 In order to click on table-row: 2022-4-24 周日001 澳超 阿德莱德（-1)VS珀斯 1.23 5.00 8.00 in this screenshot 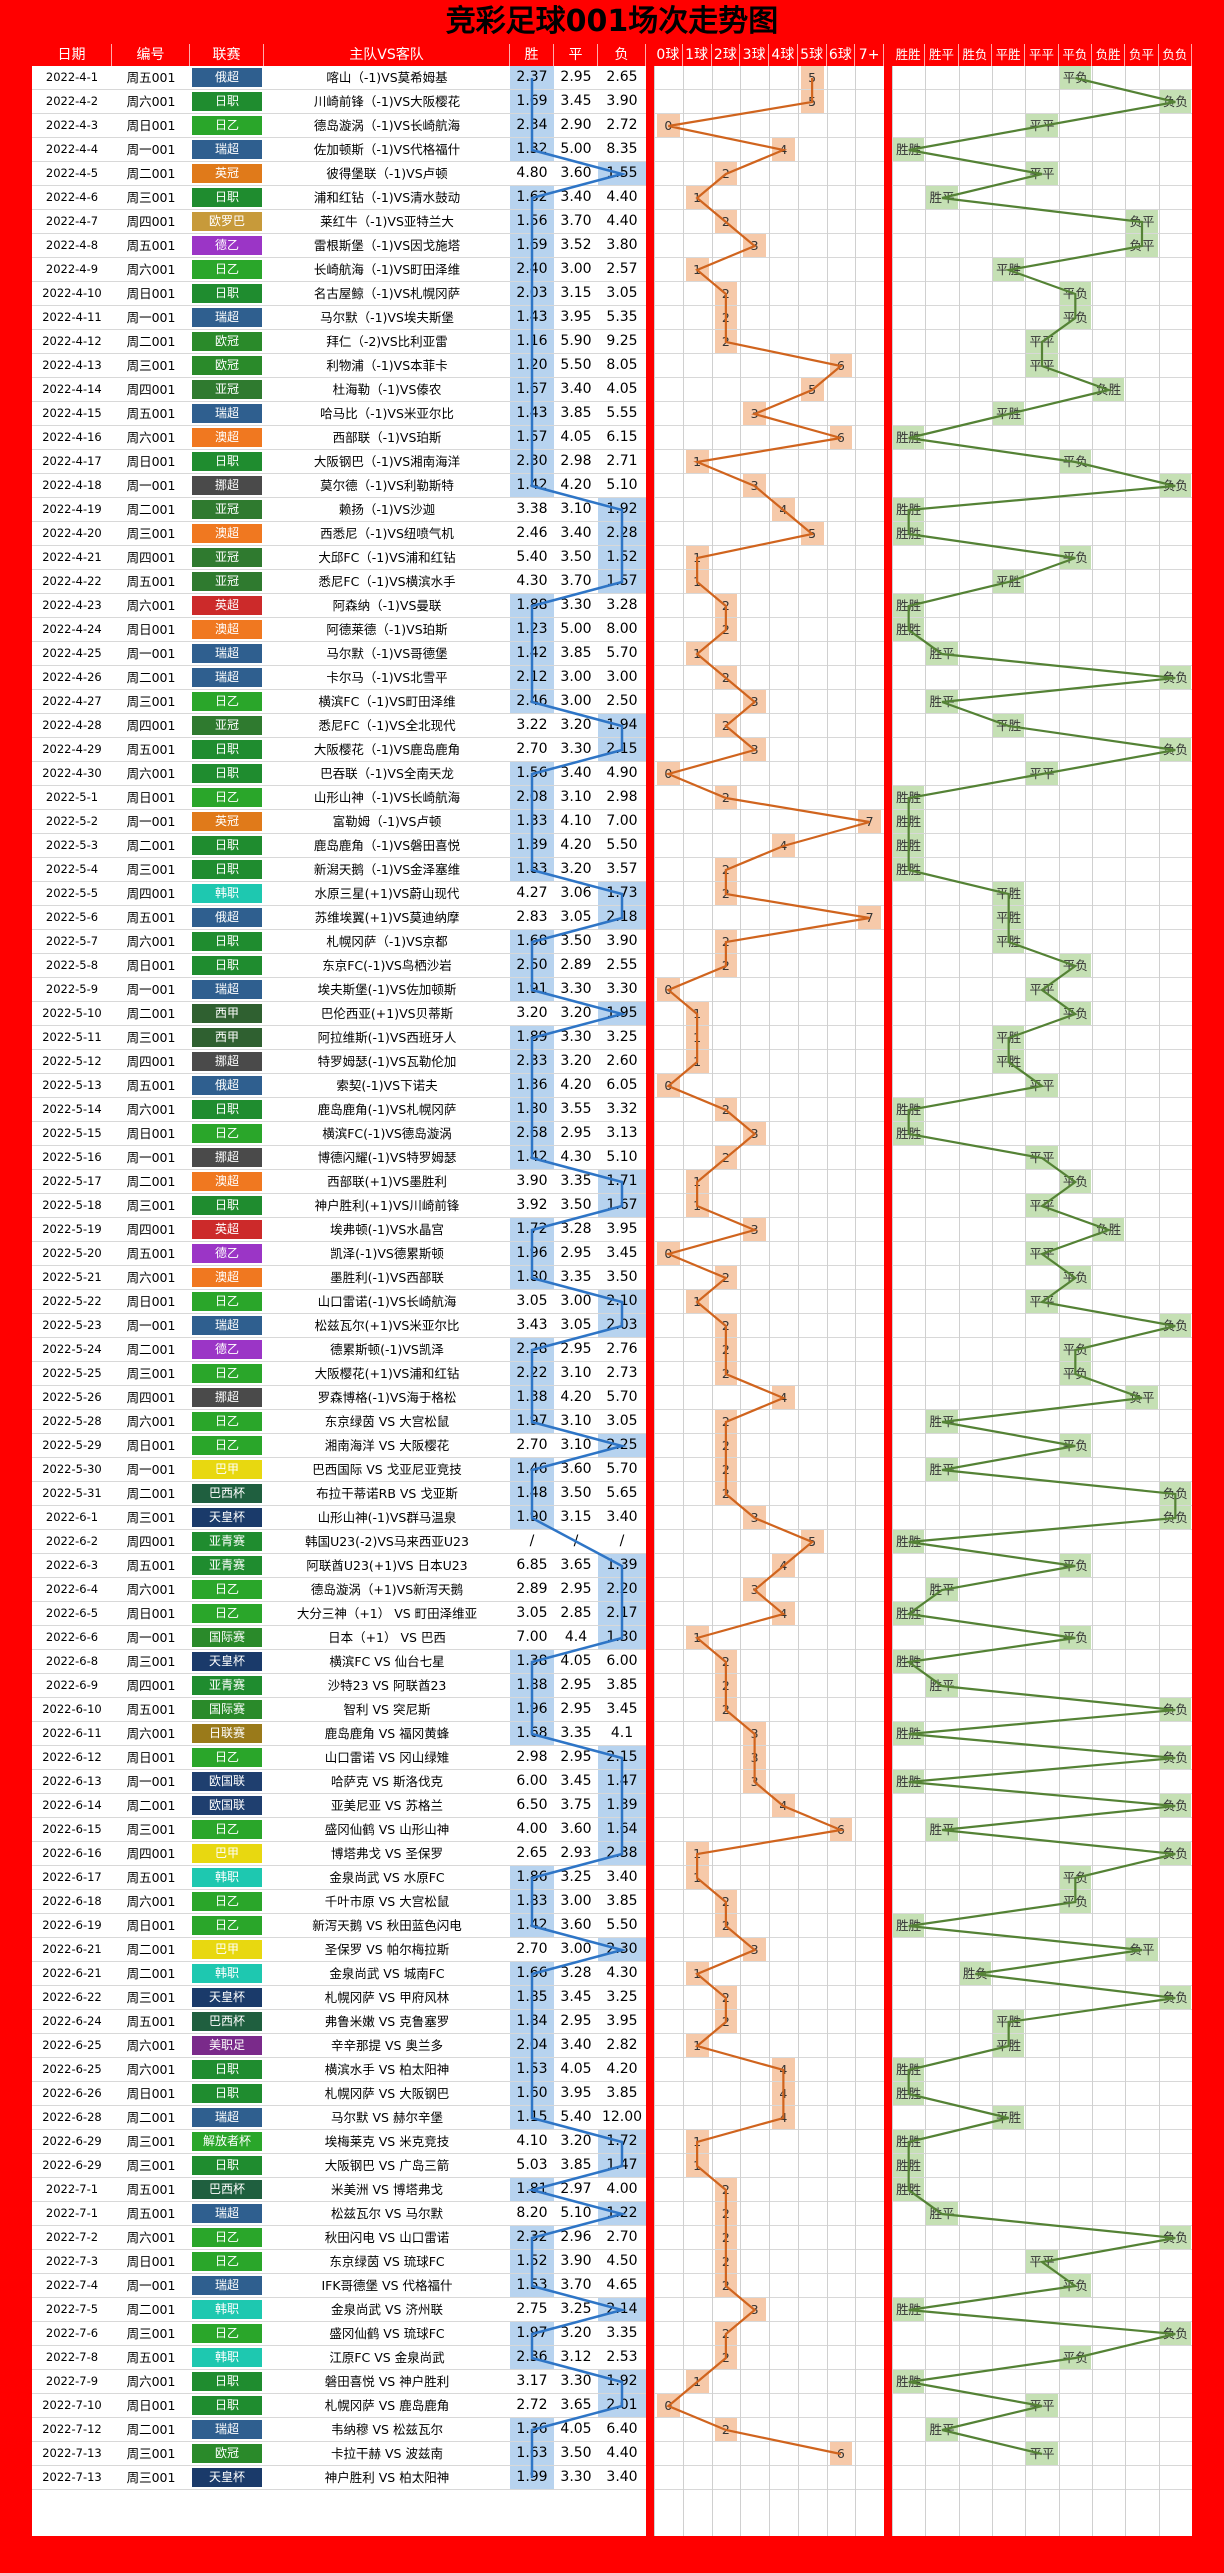, I will do `click(339, 630)`.